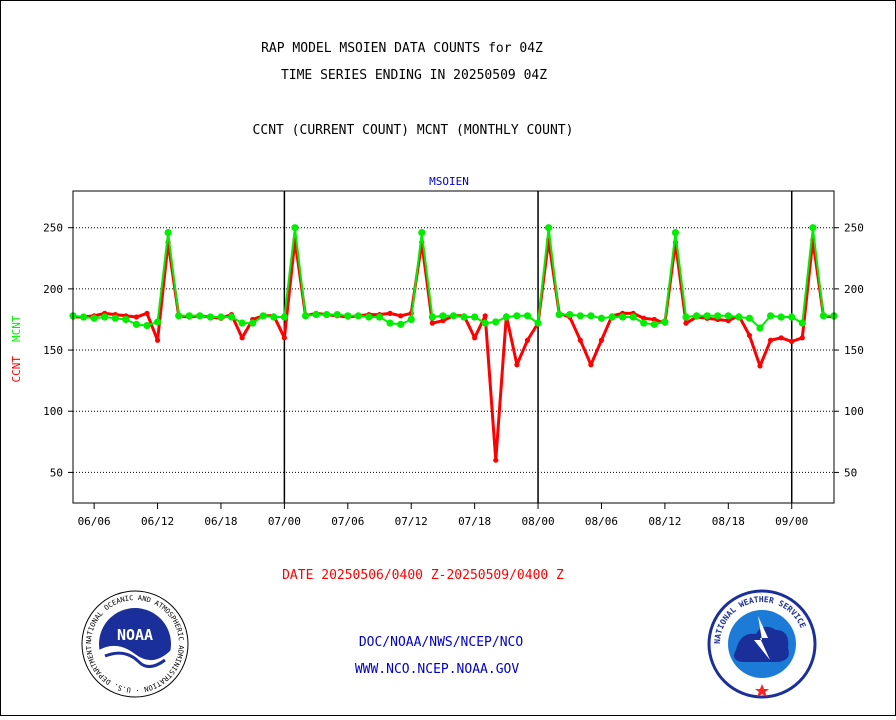 The width and height of the screenshot is (896, 720). I want to click on y-tick-label-left: 150, so click(53, 350).